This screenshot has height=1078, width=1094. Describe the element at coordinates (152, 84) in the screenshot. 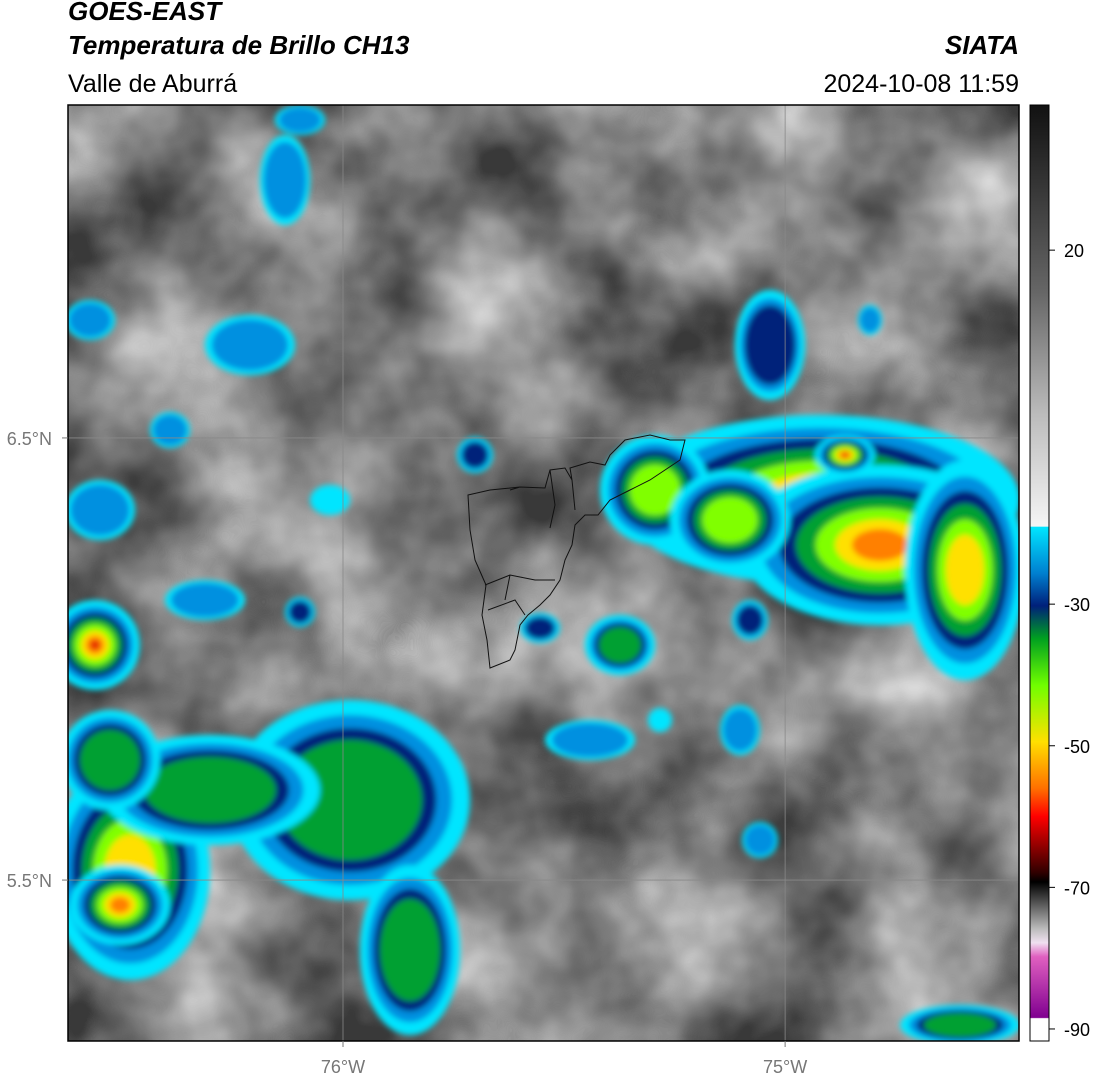

I see `region: Valle de Aburrá` at that location.